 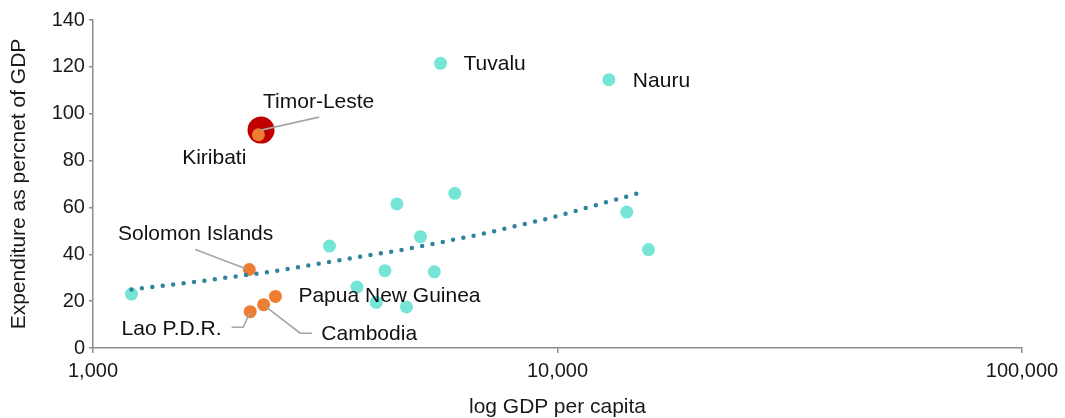 I want to click on x-tick-label: 10,000, so click(x=557, y=369).